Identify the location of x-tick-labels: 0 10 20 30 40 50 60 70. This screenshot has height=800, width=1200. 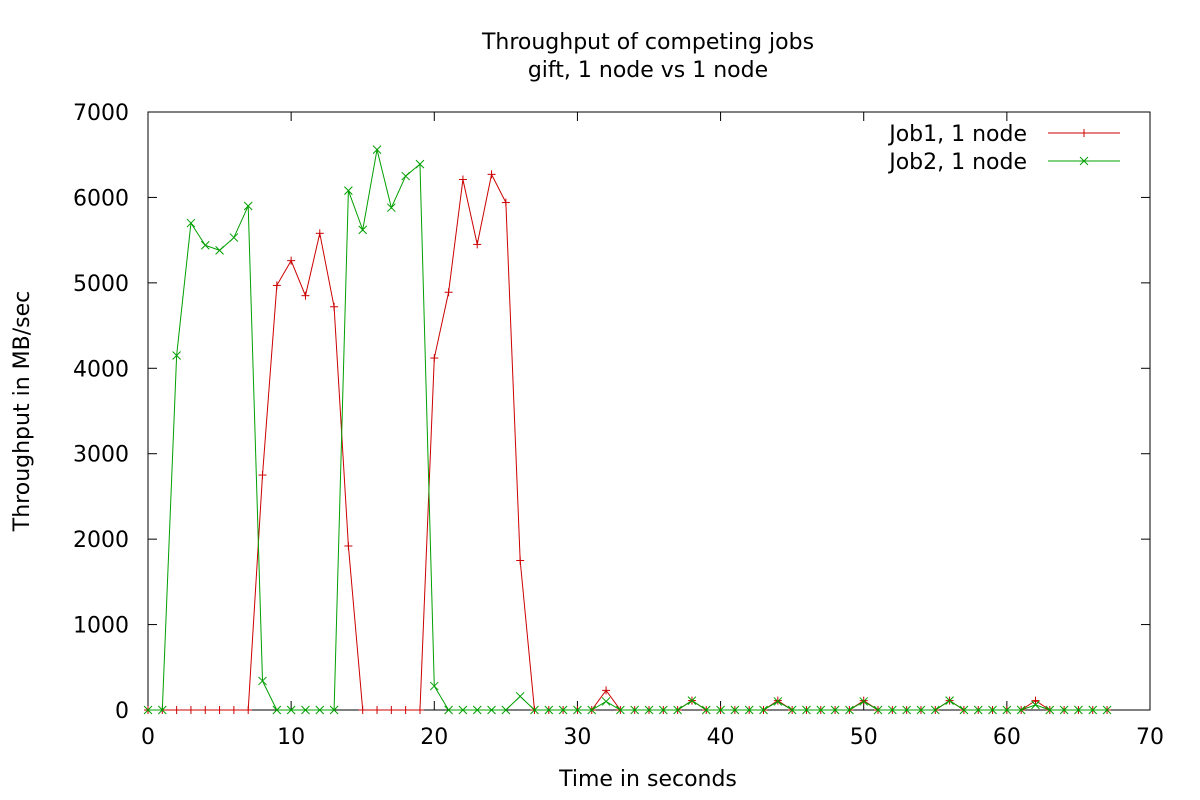
(652, 737).